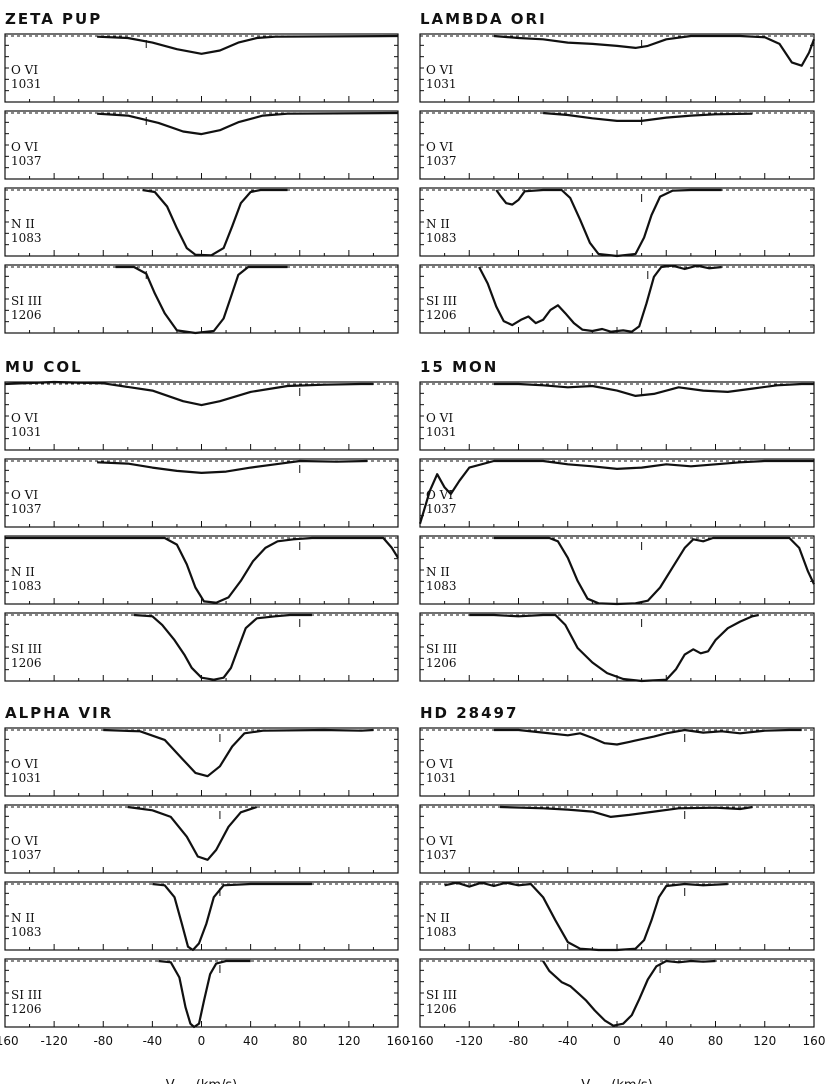 The image size is (827, 1084). I want to click on star-title: ZETA PUP, so click(53, 19).